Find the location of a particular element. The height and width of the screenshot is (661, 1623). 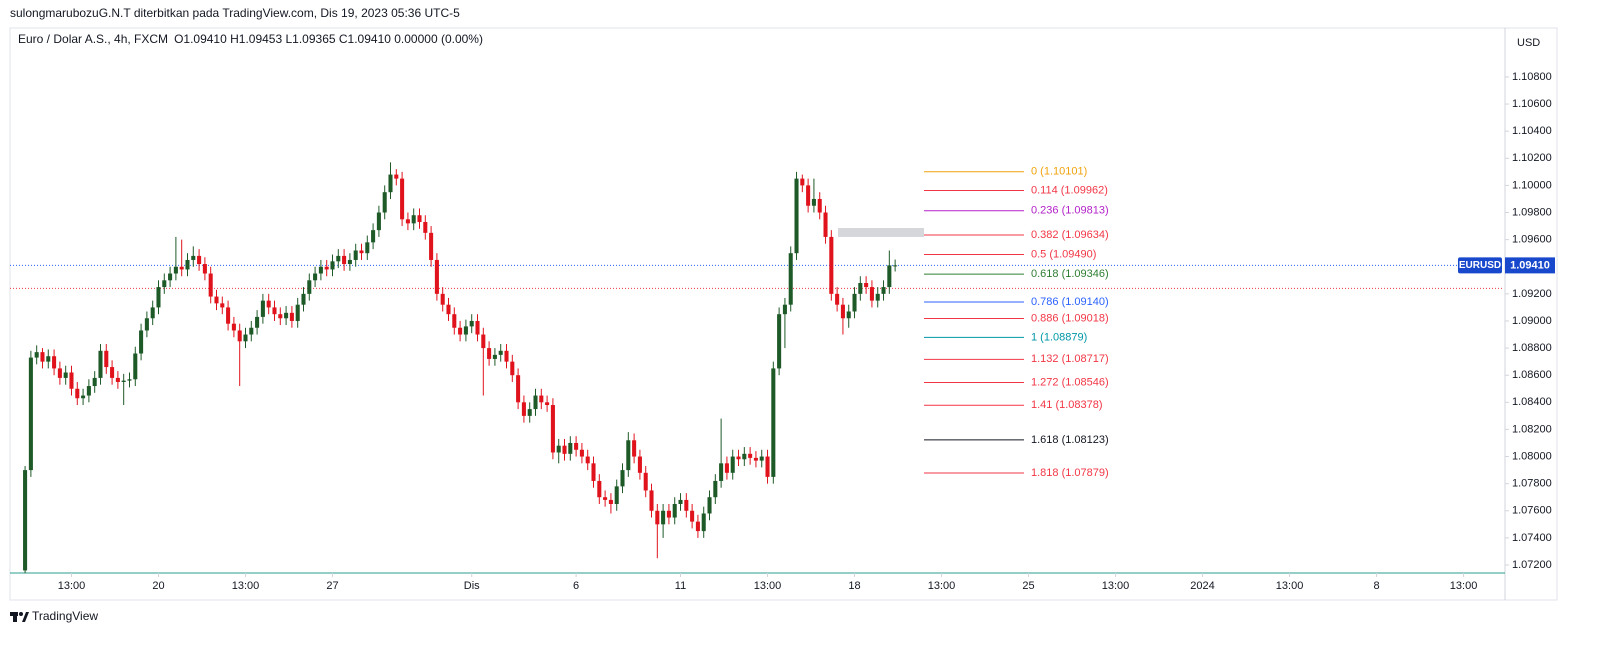

tv-logo is located at coordinates (19, 617).